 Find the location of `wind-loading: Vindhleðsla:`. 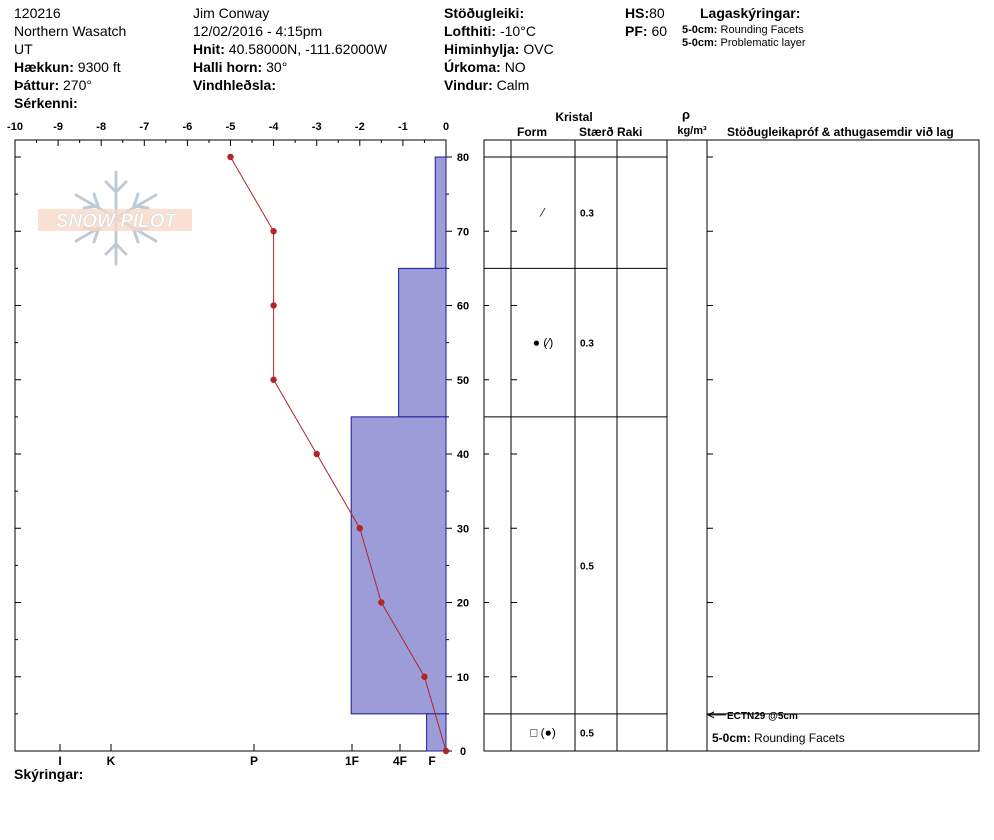

wind-loading: Vindhleðsla: is located at coordinates (234, 85).